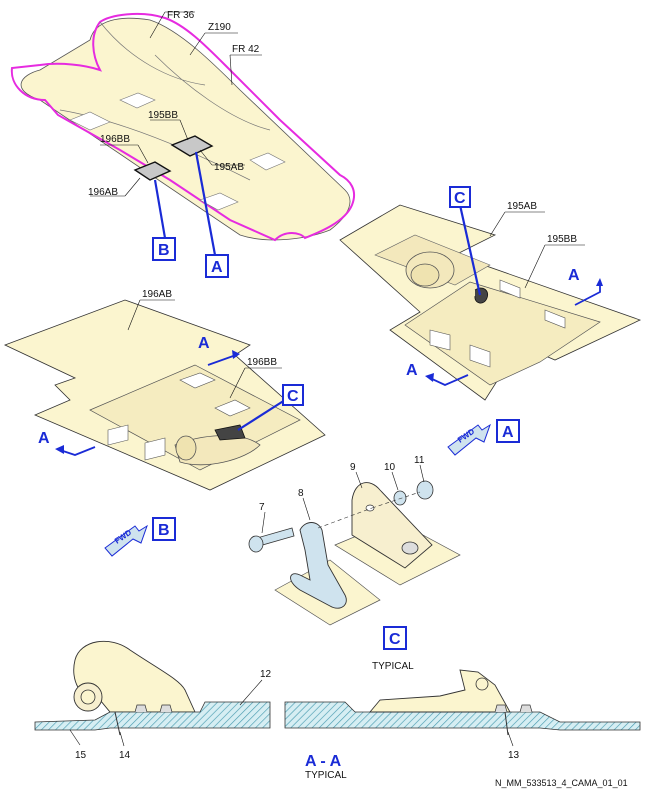 This screenshot has height=792, width=648. I want to click on detail-c-title: C, so click(395, 639).